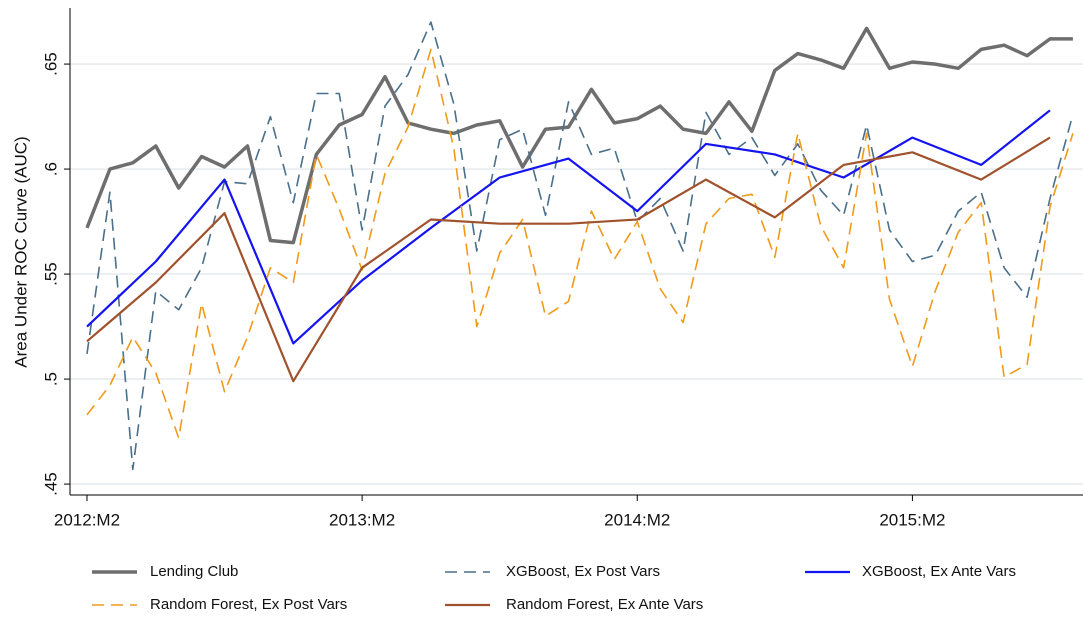 This screenshot has width=1084, height=617. I want to click on legend-label: Lending Club, so click(194, 571).